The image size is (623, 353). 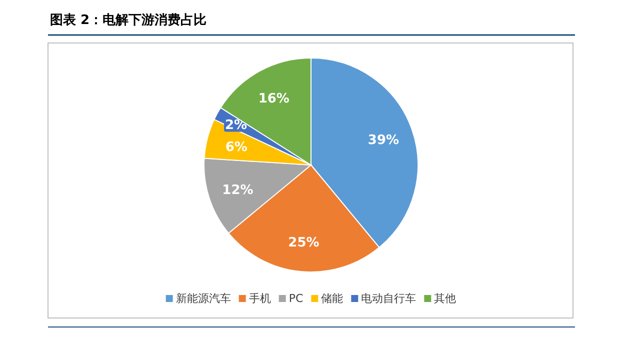 What do you see at coordinates (128, 20) in the screenshot?
I see `title: 图表 2：电解下游消费占比` at bounding box center [128, 20].